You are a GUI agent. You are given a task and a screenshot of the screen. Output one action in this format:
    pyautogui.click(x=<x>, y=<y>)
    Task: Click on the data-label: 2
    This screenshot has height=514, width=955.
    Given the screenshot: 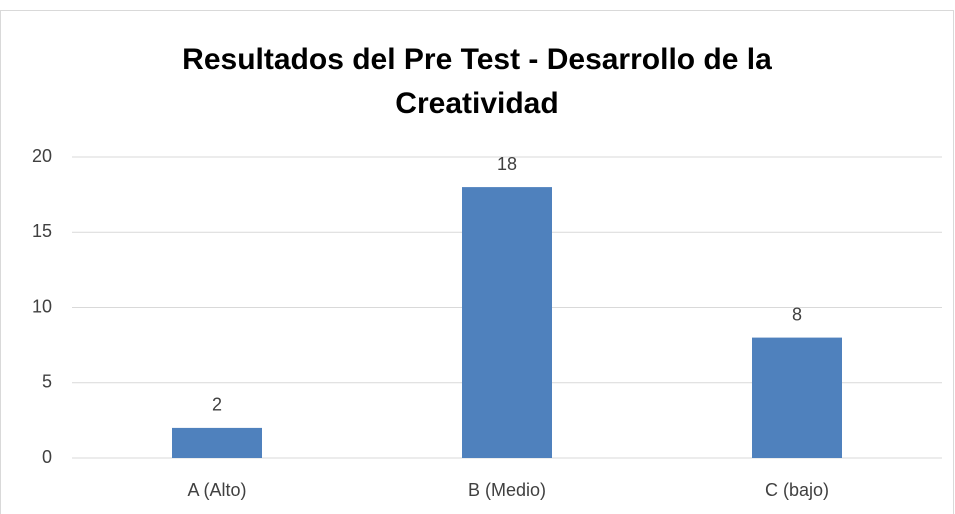 What is the action you would take?
    pyautogui.click(x=217, y=405)
    